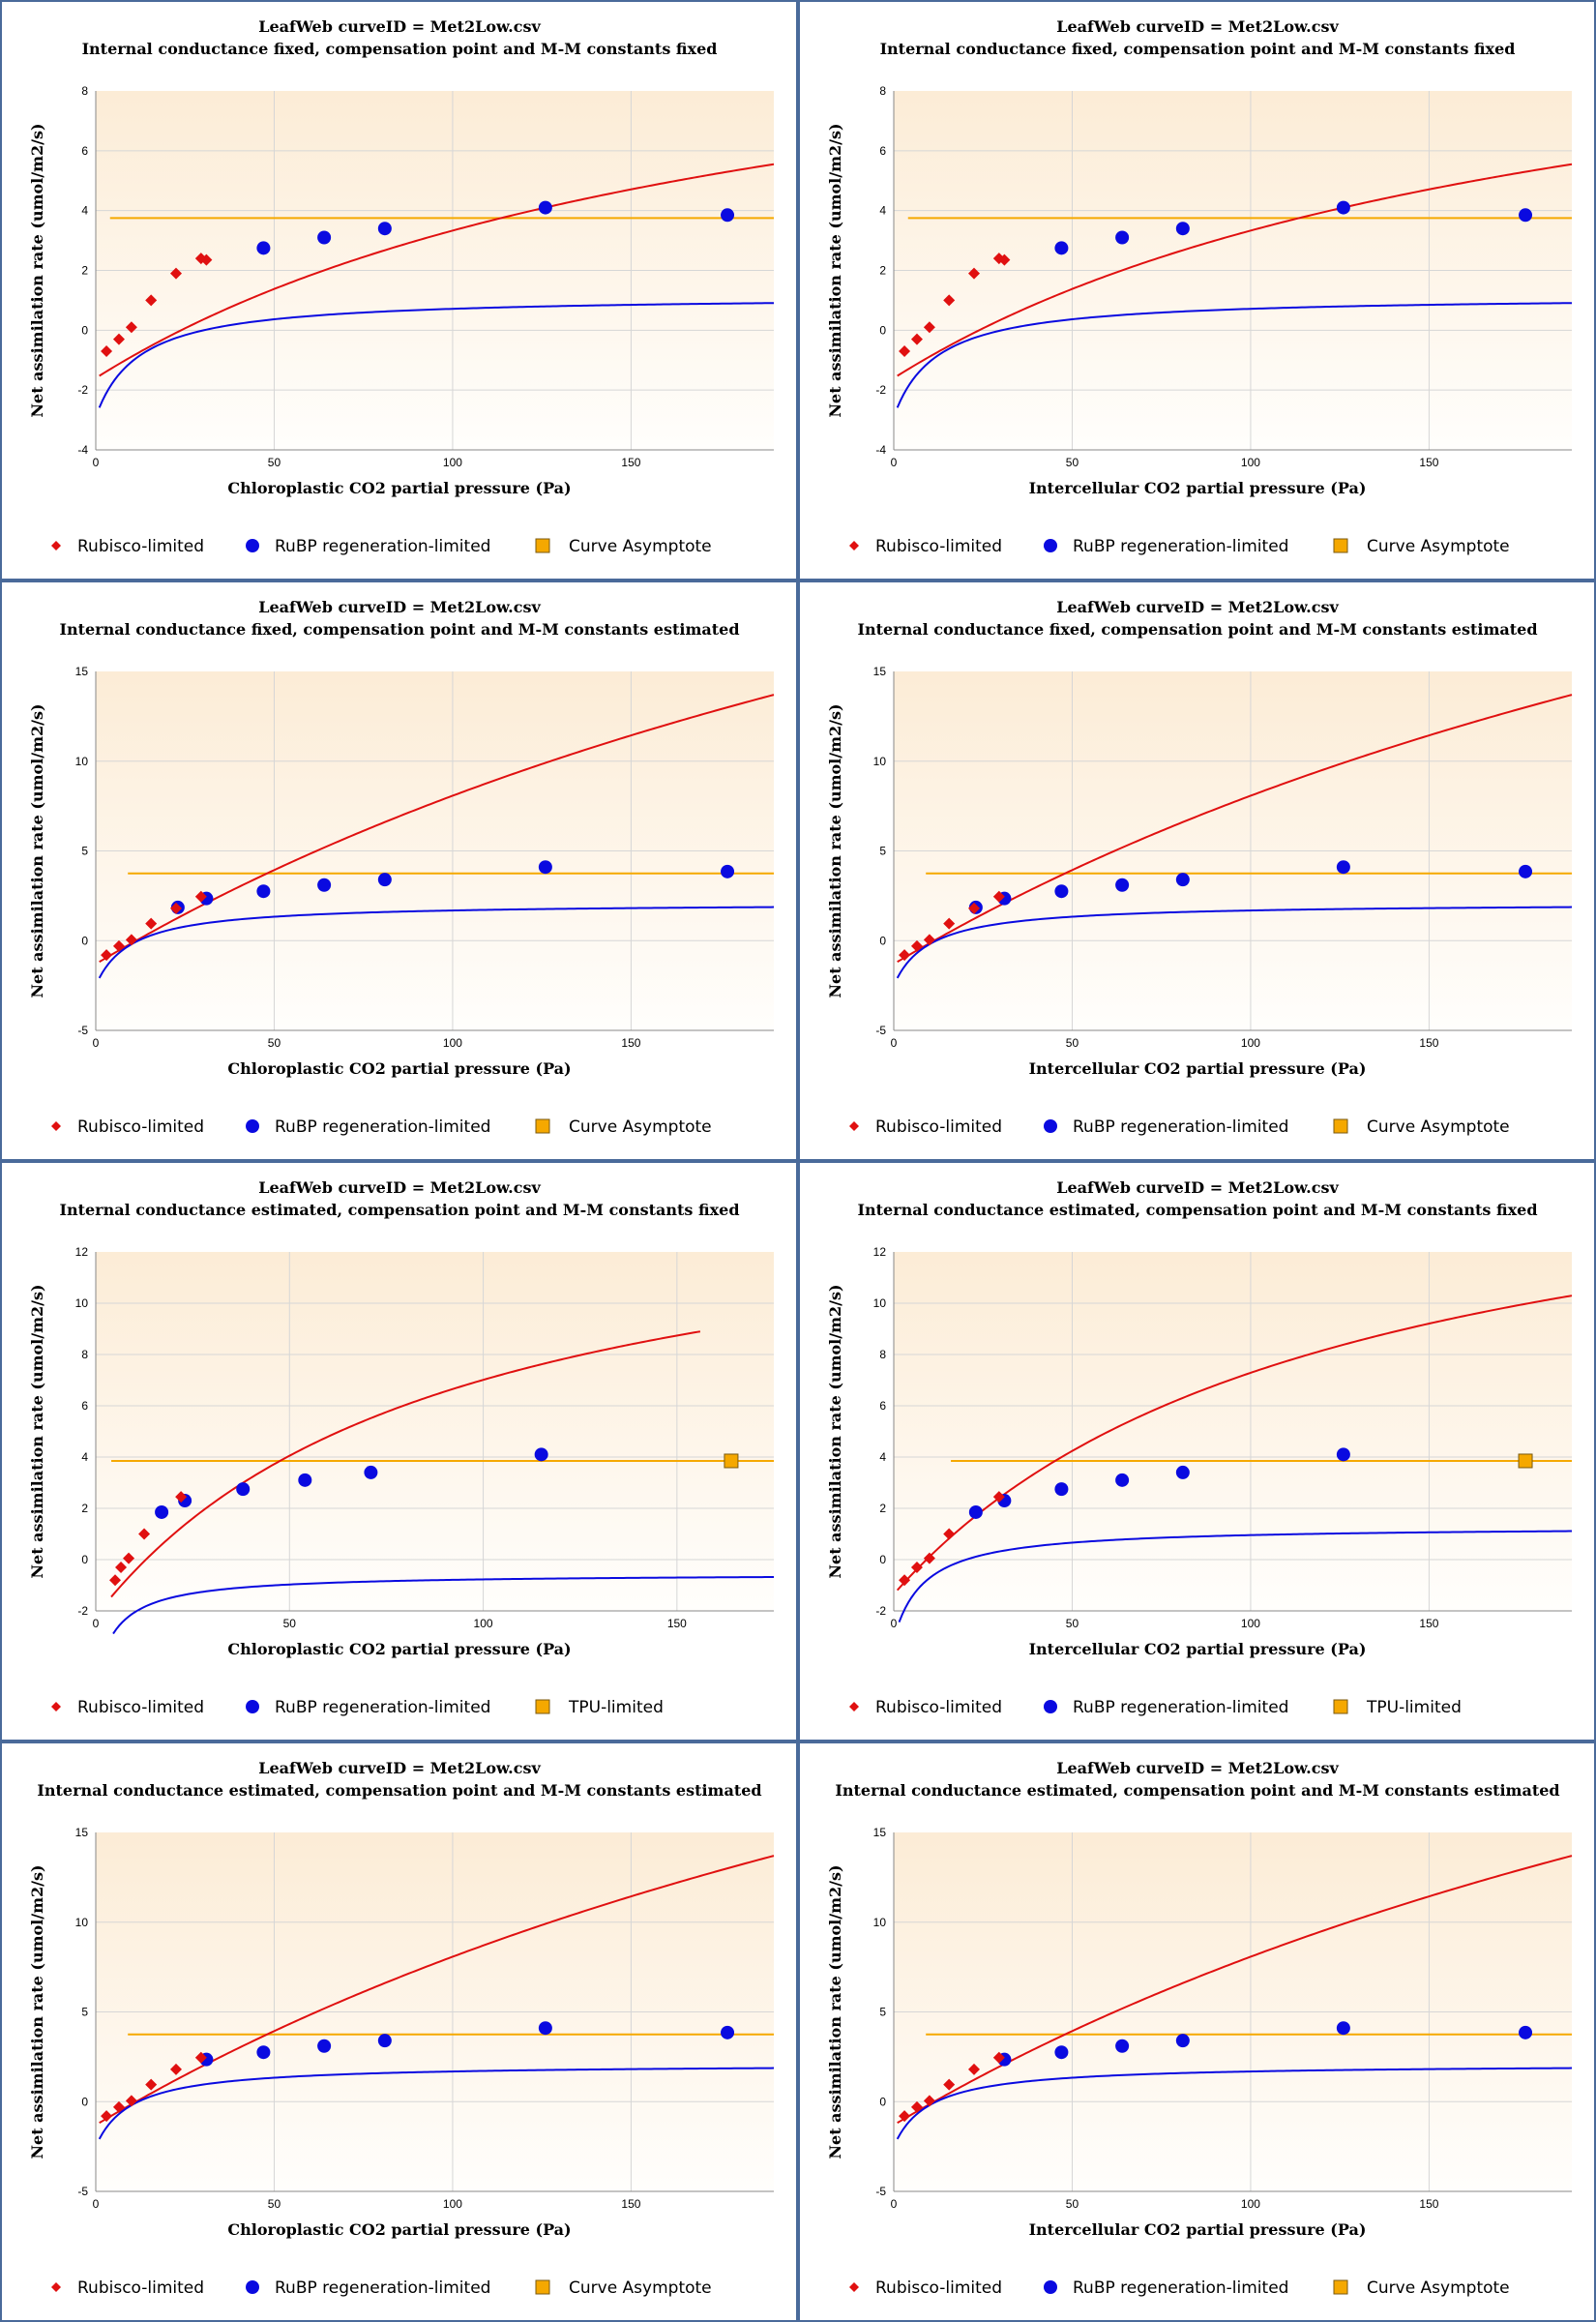  Describe the element at coordinates (882, 1406) in the screenshot. I see `y-tick-label: 6` at that location.